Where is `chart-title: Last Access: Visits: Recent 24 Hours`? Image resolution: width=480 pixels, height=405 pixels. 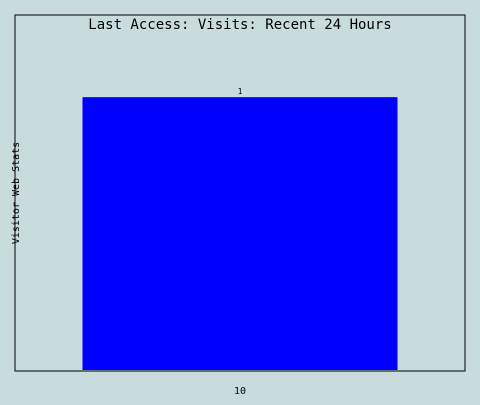 chart-title: Last Access: Visits: Recent 24 Hours is located at coordinates (239, 25).